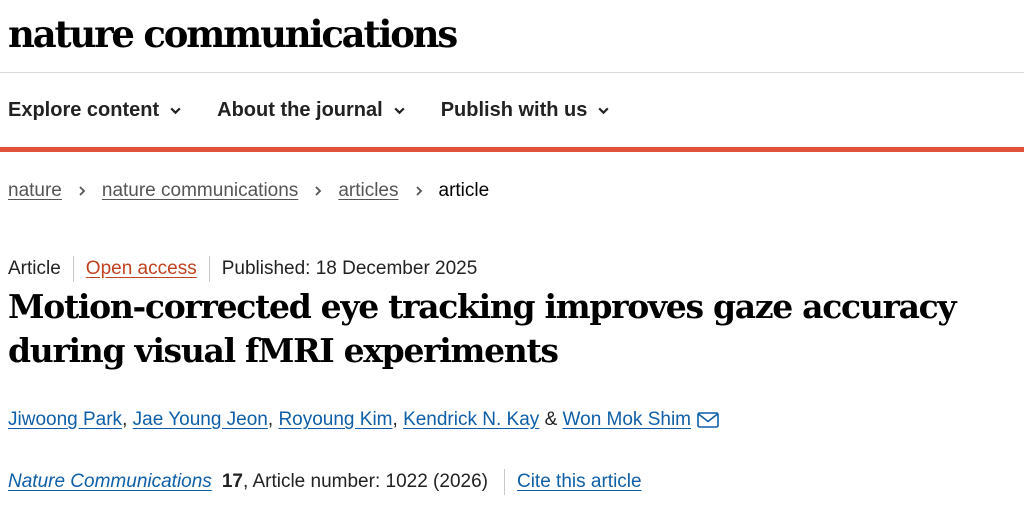 The width and height of the screenshot is (1024, 505). What do you see at coordinates (471, 419) in the screenshot?
I see `author-link: Kendrick N. Kay` at bounding box center [471, 419].